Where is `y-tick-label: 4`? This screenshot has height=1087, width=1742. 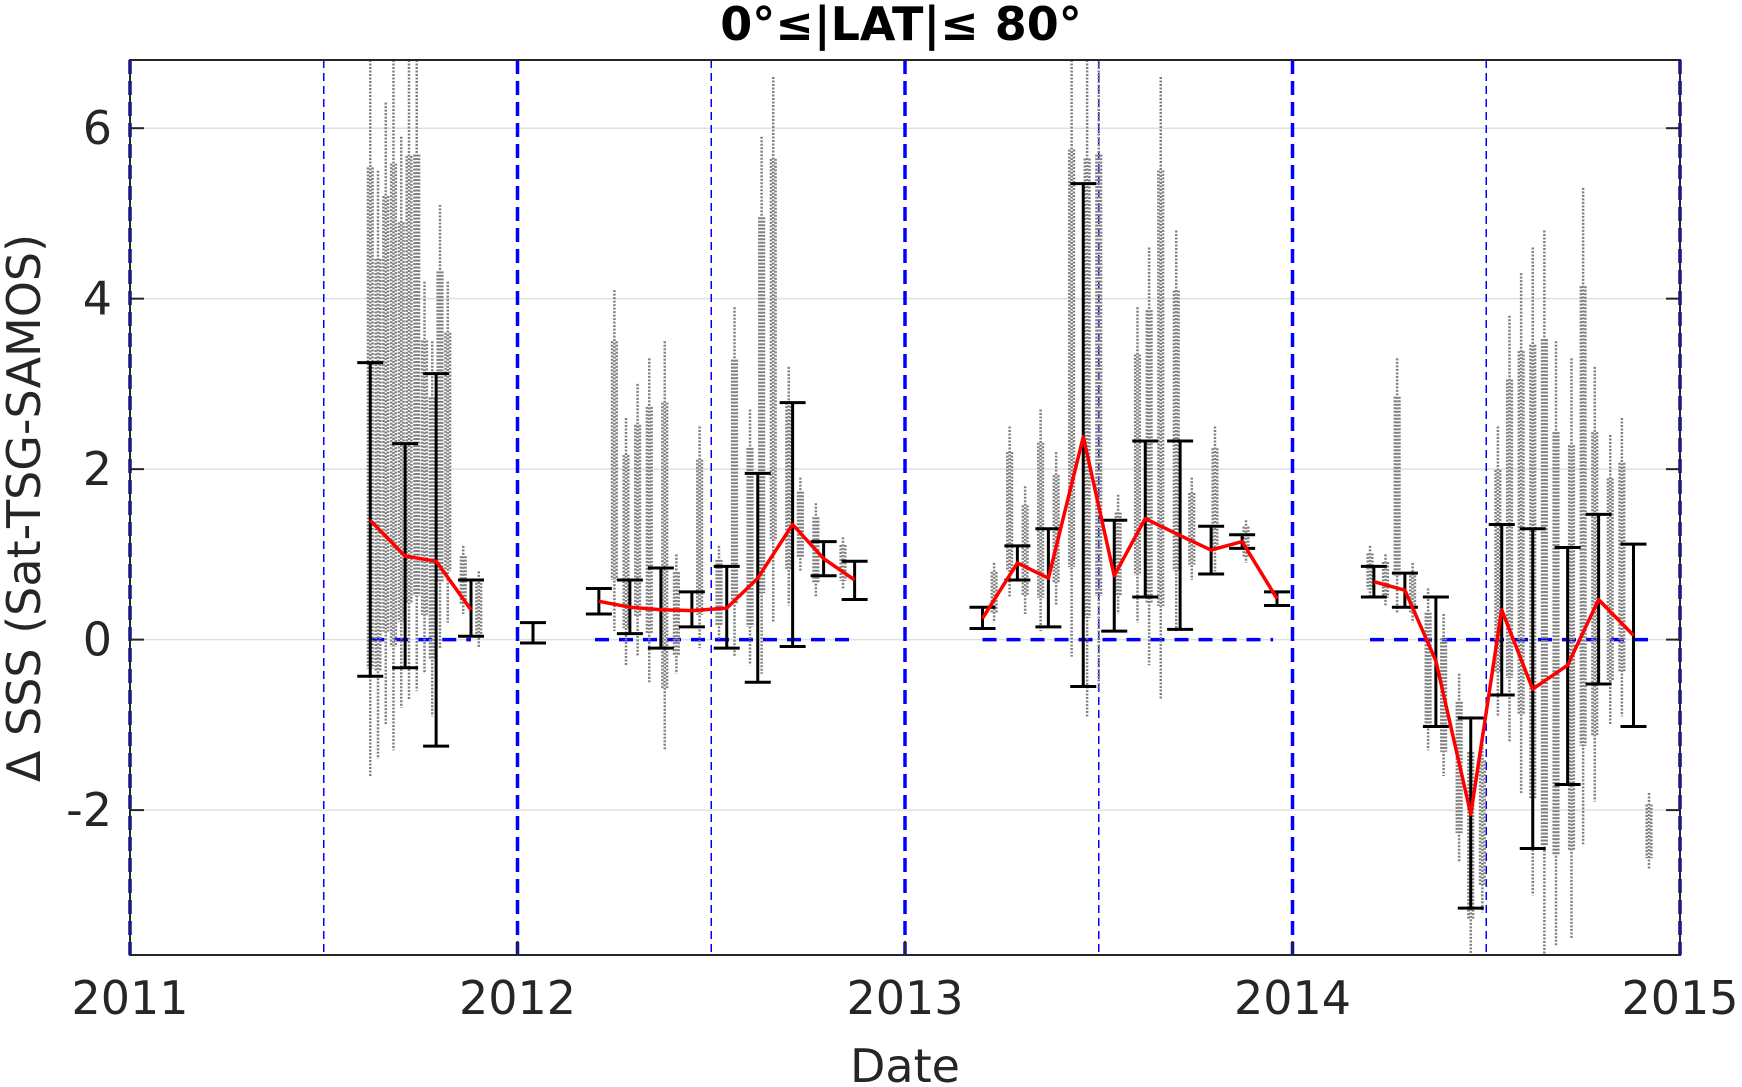
y-tick-label: 4 is located at coordinates (97, 299).